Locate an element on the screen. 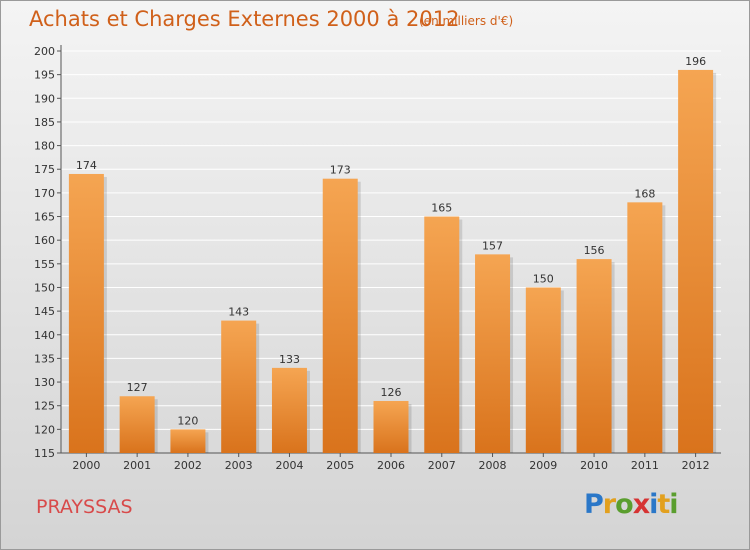 The height and width of the screenshot is (550, 750). x-tick-label: 2011 is located at coordinates (645, 465).